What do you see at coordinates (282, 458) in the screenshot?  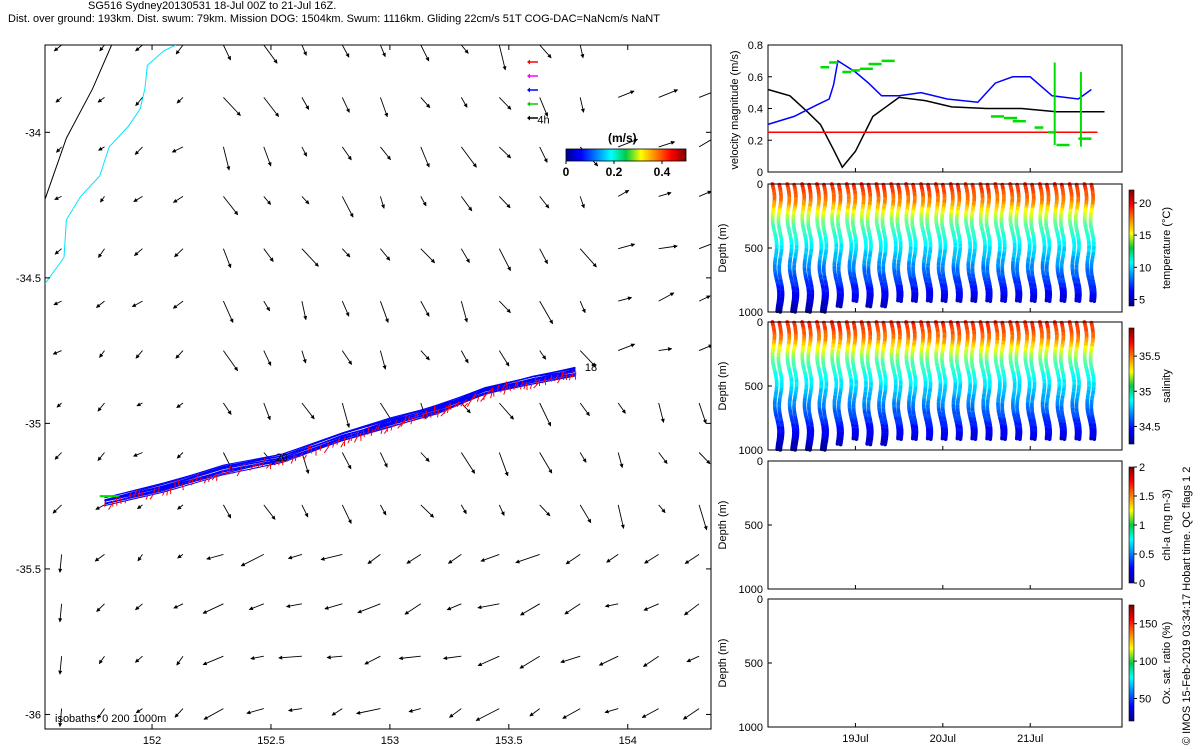 I see `track-annotation: 20` at bounding box center [282, 458].